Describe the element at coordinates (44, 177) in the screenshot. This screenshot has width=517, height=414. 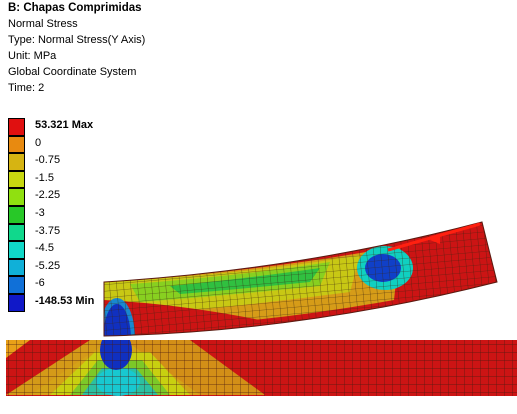
I see `legend-label: -1.5` at that location.